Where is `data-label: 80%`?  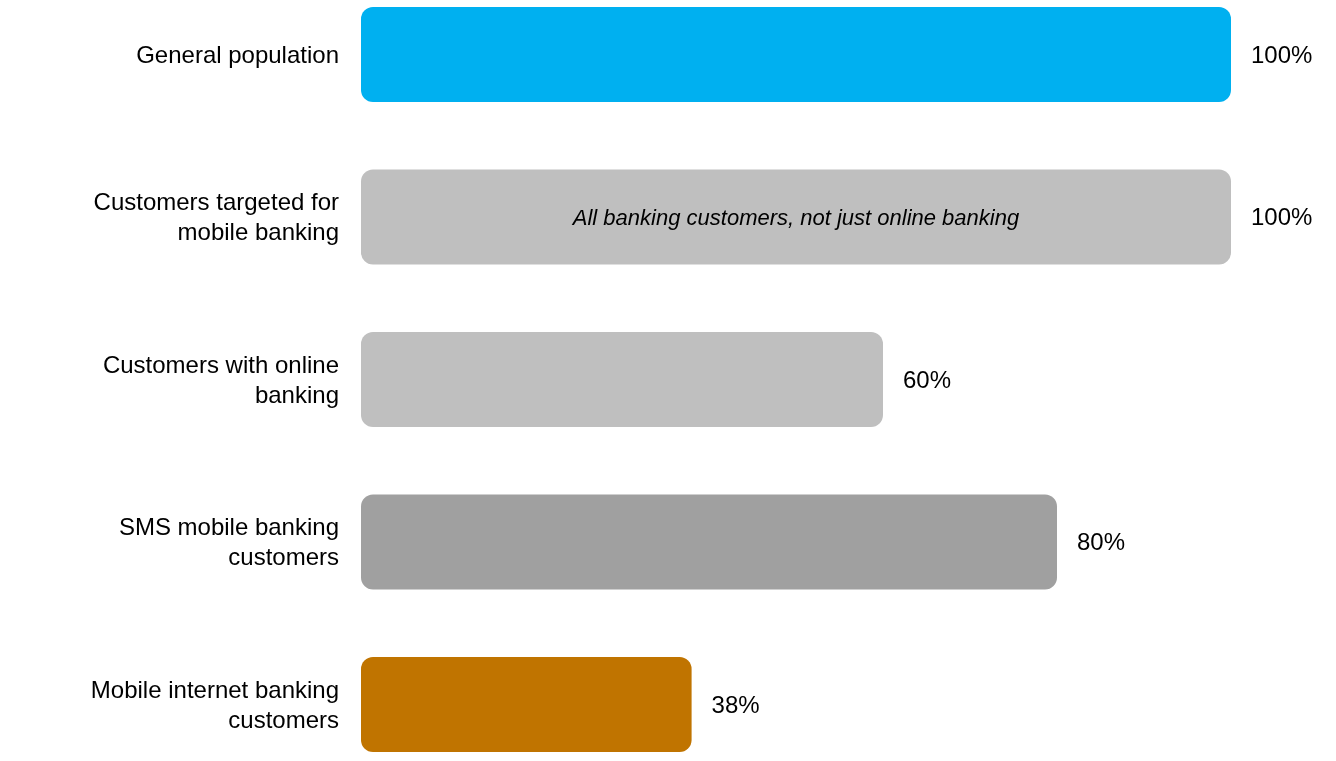
data-label: 80% is located at coordinates (1101, 542).